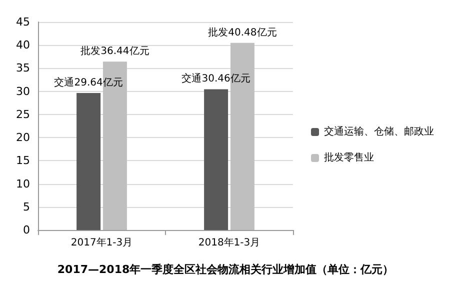 The width and height of the screenshot is (451, 290). Describe the element at coordinates (26, 207) in the screenshot. I see `y-tick-label: 5` at that location.